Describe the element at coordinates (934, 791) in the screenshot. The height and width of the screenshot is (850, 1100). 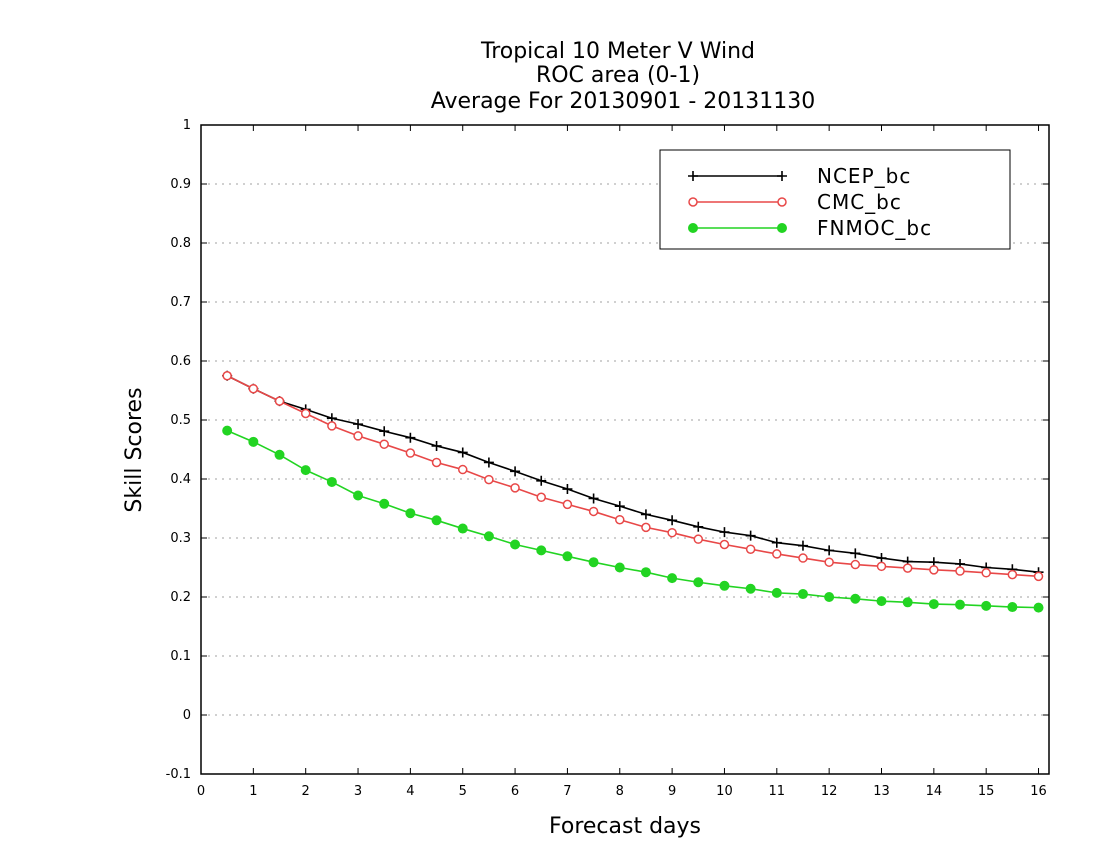
I see `x-tick-label: 14` at that location.